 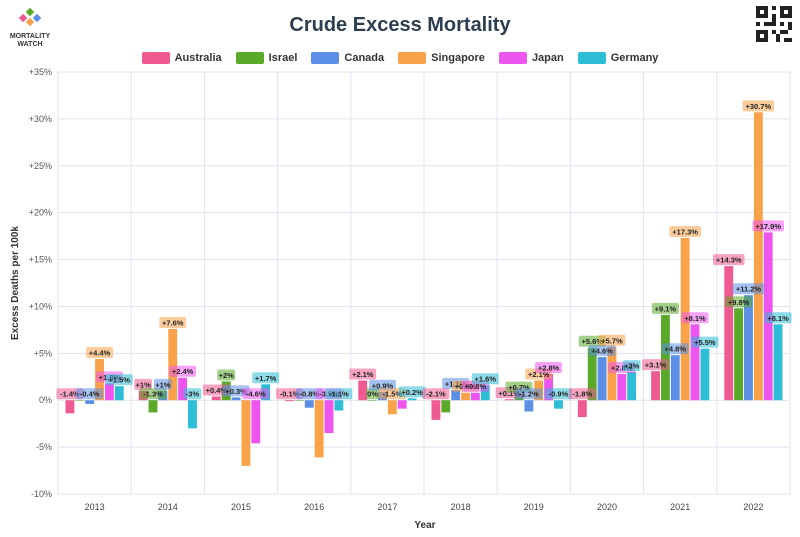 I want to click on logo-icon, so click(x=30, y=17).